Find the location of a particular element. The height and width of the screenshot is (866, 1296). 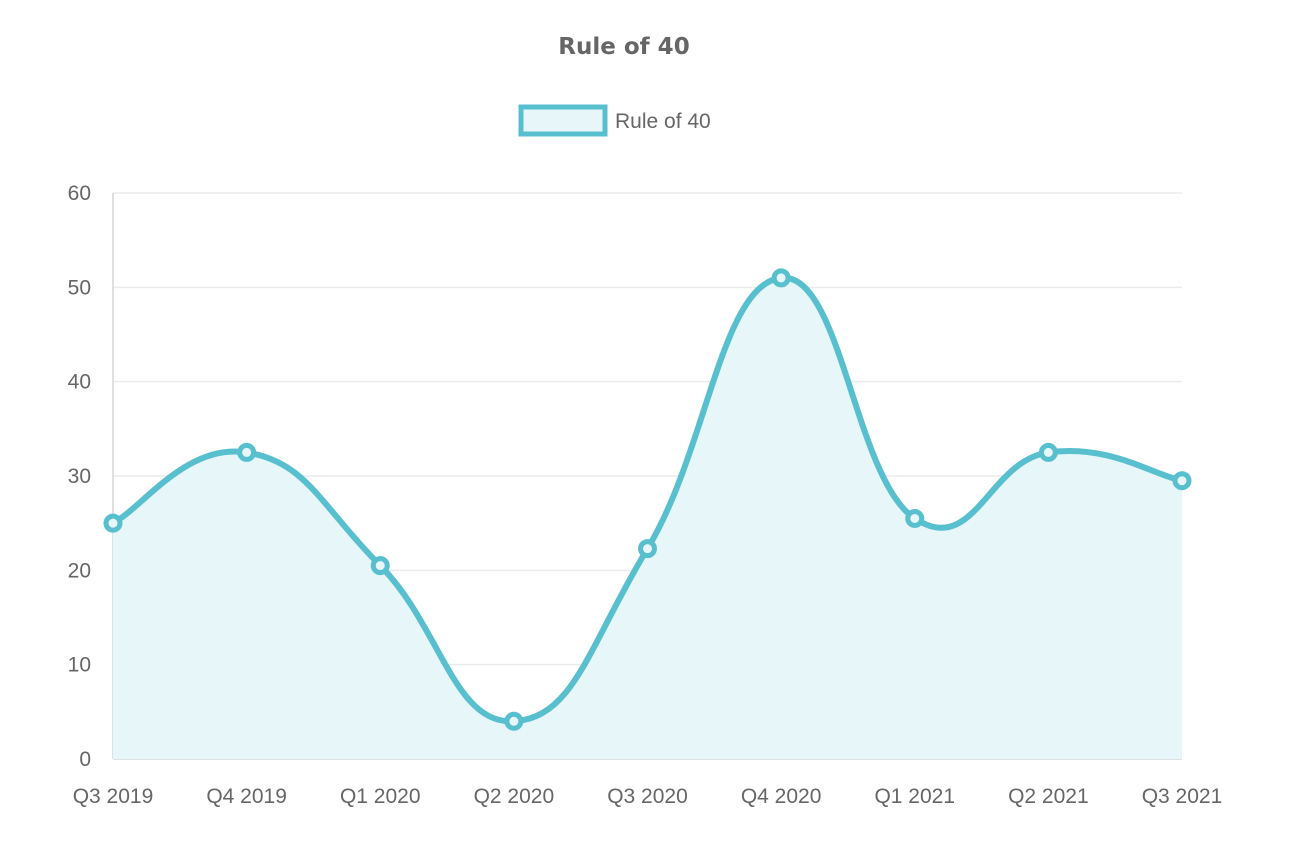

x-tick-label: Q1 2021 is located at coordinates (914, 796).